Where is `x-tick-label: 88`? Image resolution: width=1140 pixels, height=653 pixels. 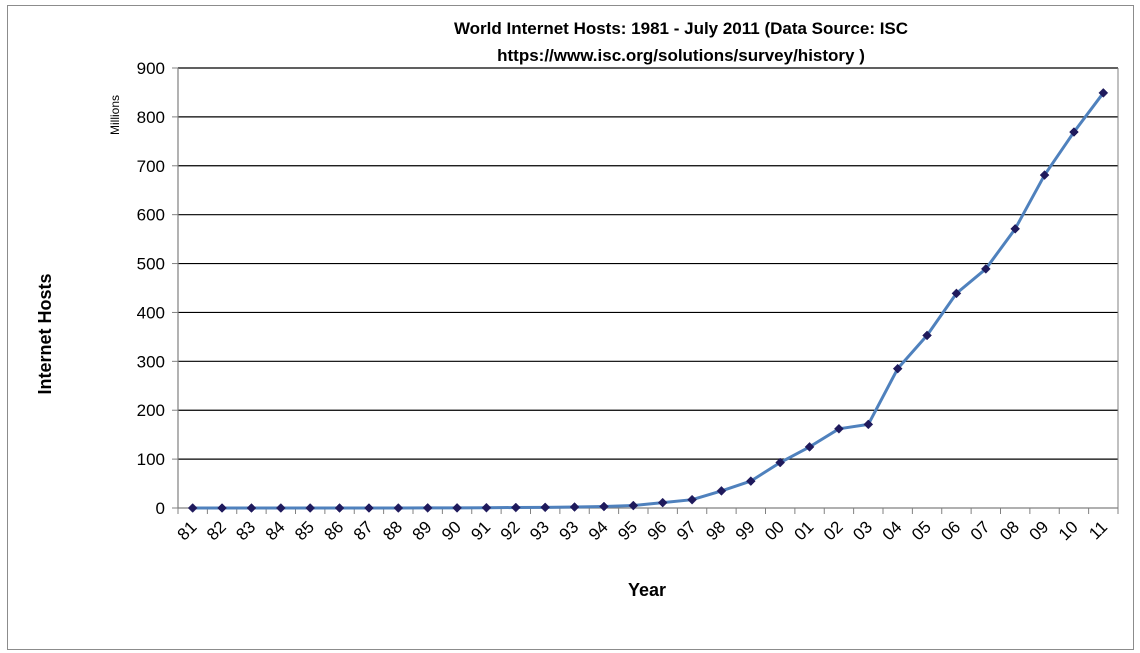 x-tick-label: 88 is located at coordinates (392, 530).